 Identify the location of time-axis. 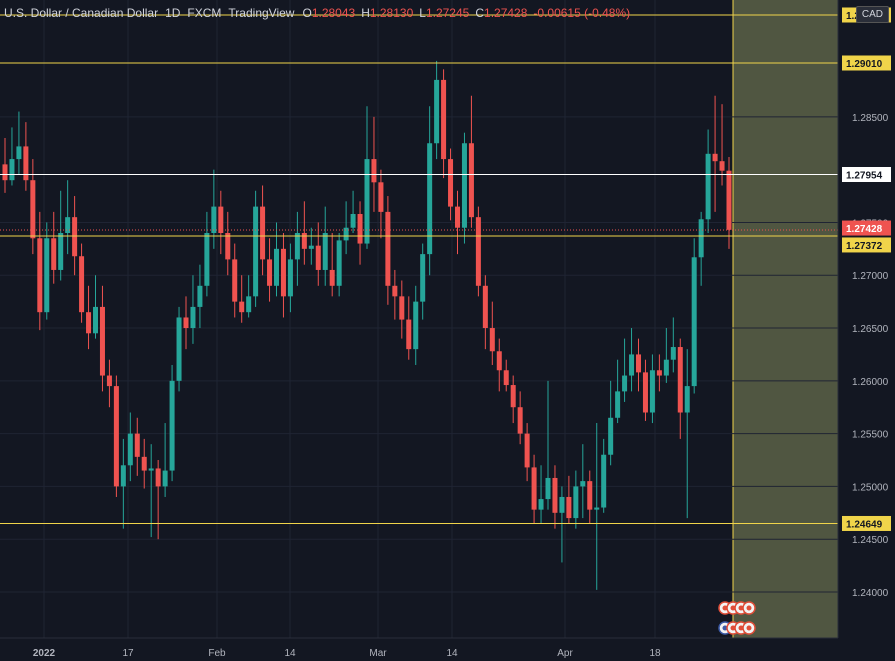
(419, 649).